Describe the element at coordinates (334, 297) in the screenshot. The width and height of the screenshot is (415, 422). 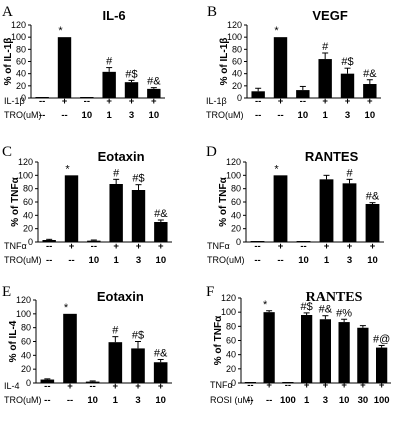
I see `chart-title: RANTES` at that location.